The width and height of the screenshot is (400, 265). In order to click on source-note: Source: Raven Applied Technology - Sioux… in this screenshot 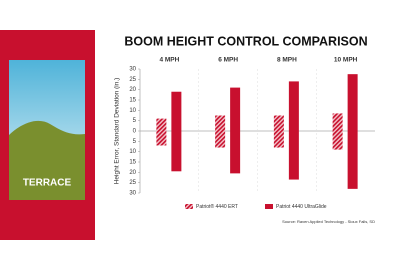, I will do `click(328, 221)`.